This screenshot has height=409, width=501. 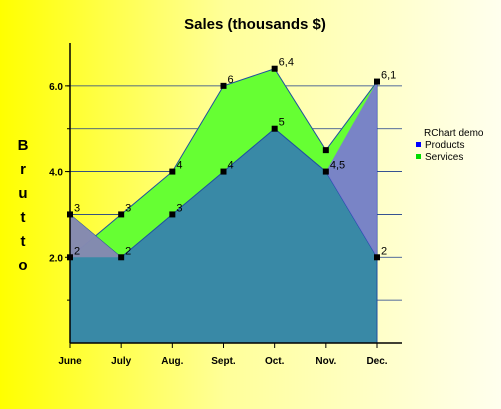 I want to click on x-tick-label: Oct., so click(x=275, y=361).